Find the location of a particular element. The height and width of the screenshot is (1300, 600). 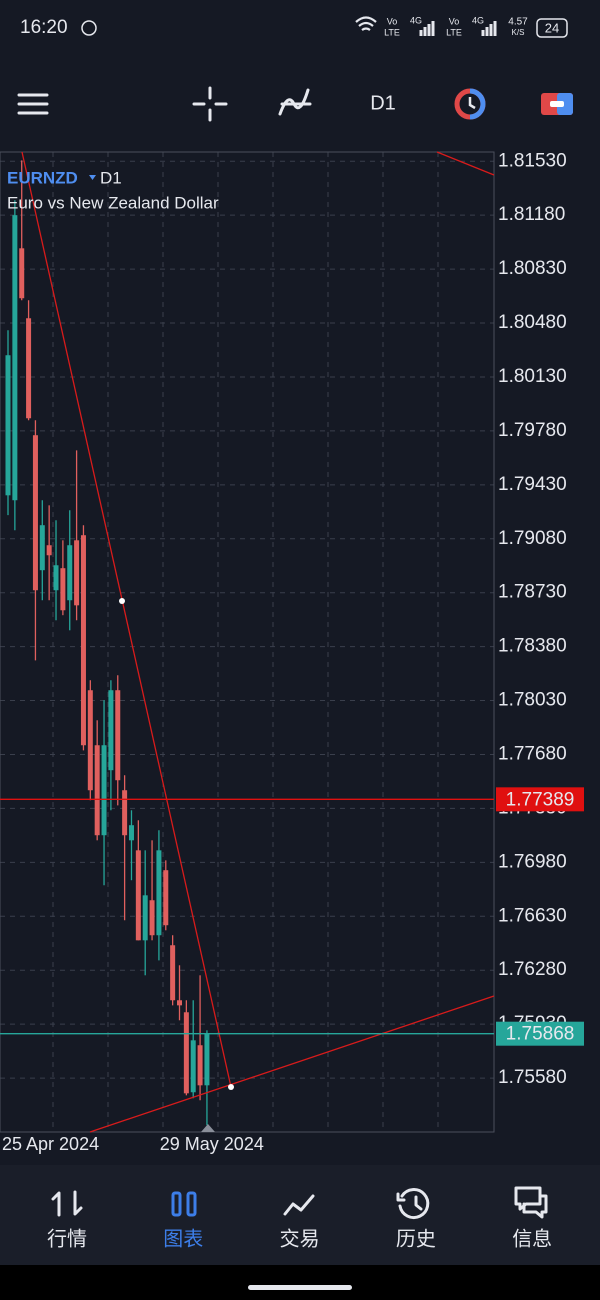

battery-icon is located at coordinates (552, 28).